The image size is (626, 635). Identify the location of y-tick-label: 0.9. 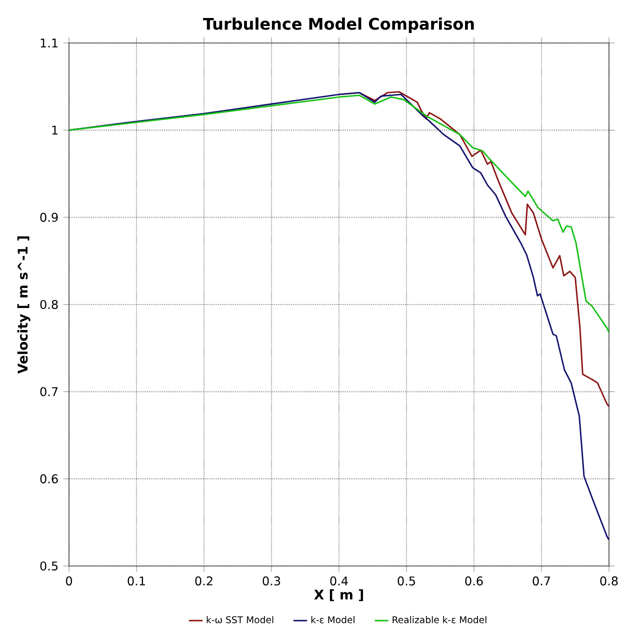
(49, 217).